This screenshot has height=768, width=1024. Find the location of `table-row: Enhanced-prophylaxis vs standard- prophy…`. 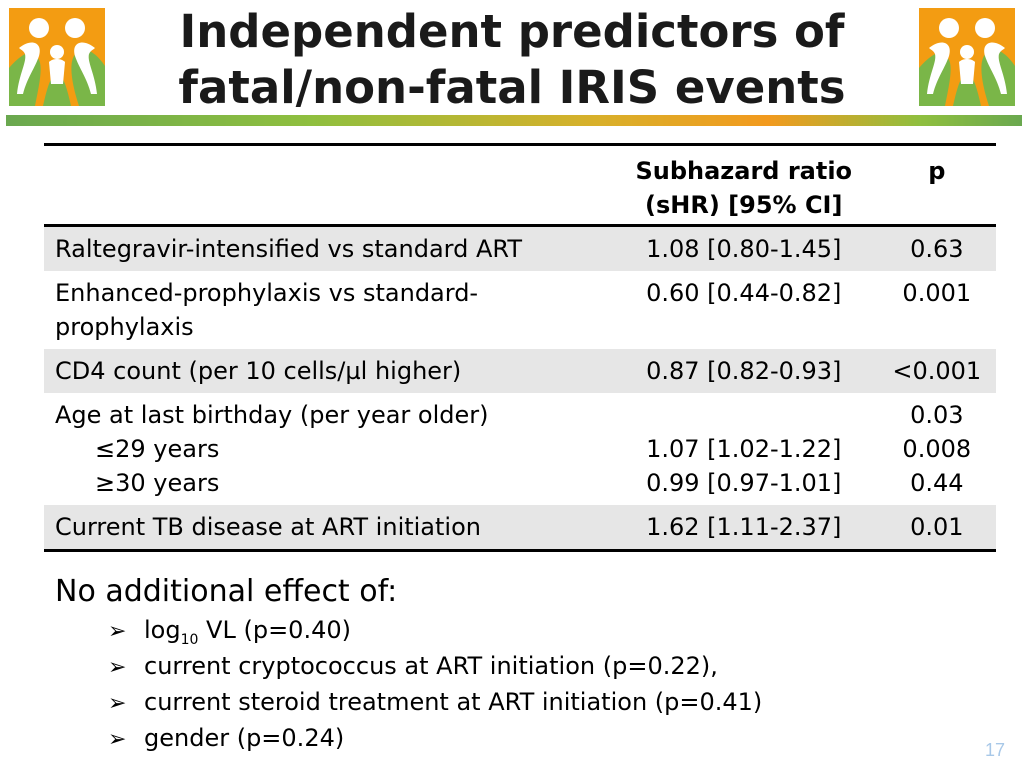

table-row: Enhanced-prophylaxis vs standard- prophy… is located at coordinates (520, 310).